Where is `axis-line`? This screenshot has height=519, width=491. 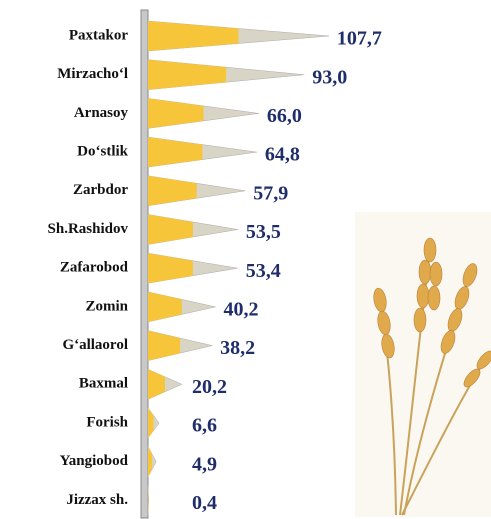
axis-line is located at coordinates (144, 264).